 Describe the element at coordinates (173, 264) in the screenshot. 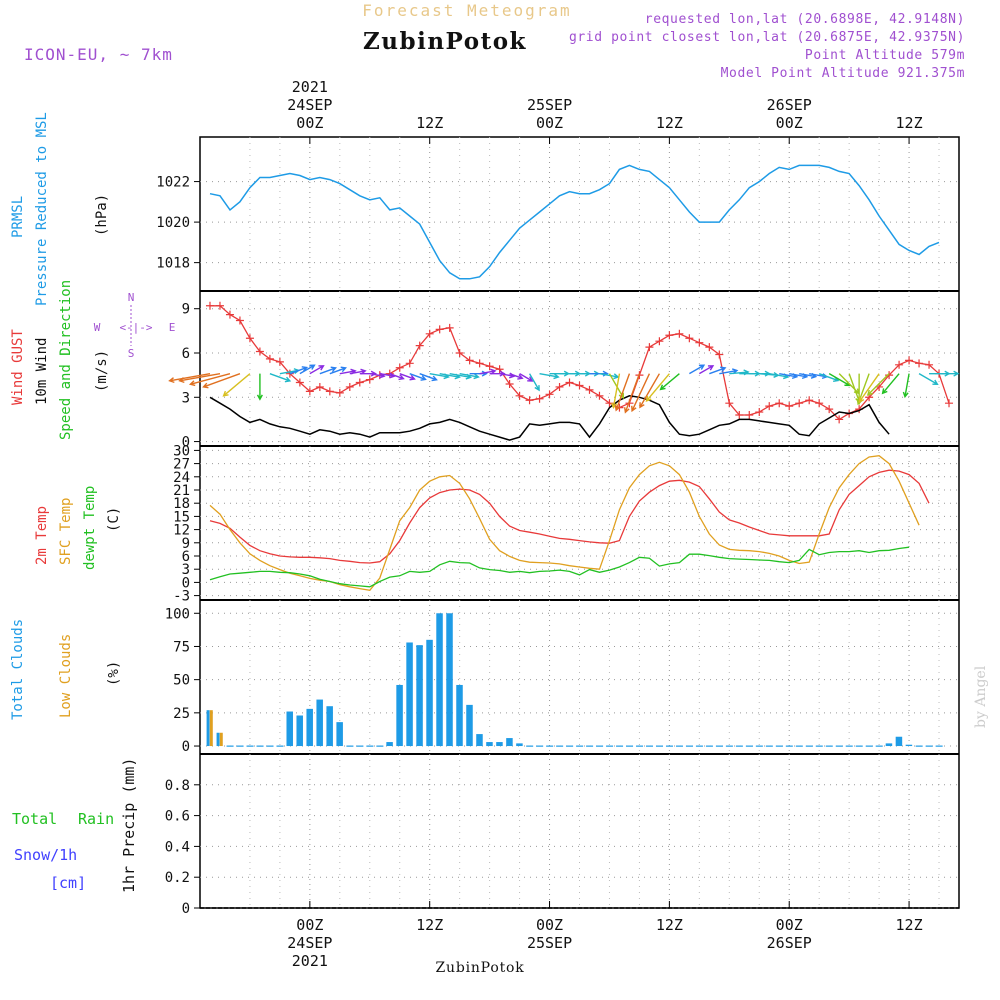

I see `y-tick-label: 1018` at that location.